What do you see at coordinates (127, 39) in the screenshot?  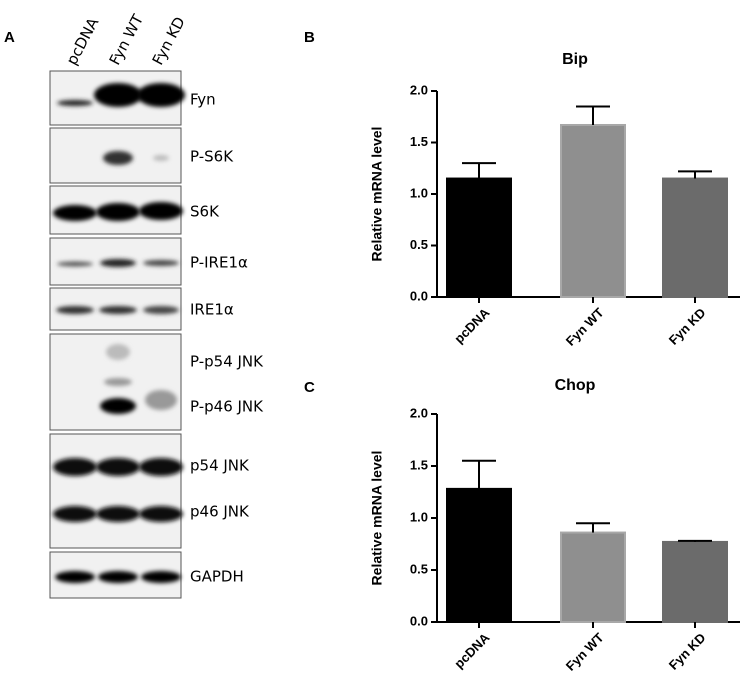 I see `lane-label: Fyn WT` at bounding box center [127, 39].